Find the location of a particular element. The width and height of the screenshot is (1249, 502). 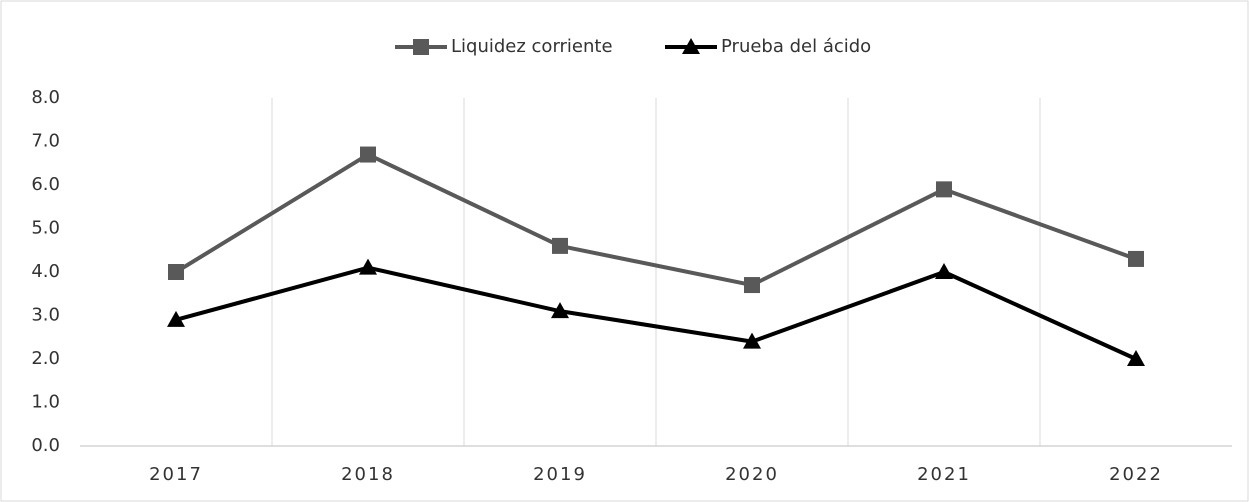

x-tick-label: 2022 is located at coordinates (1136, 474).